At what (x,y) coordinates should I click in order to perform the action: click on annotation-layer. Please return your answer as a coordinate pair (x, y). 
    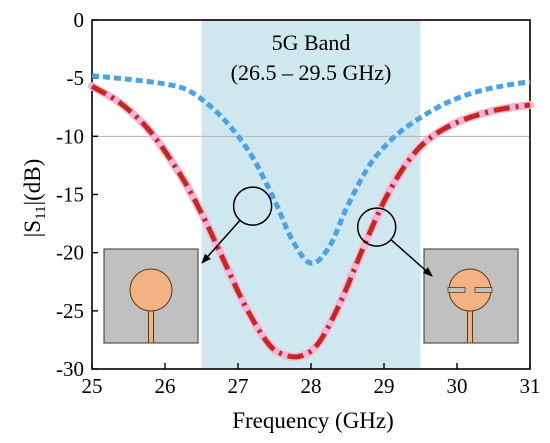
    Looking at the image, I should click on (317, 231).